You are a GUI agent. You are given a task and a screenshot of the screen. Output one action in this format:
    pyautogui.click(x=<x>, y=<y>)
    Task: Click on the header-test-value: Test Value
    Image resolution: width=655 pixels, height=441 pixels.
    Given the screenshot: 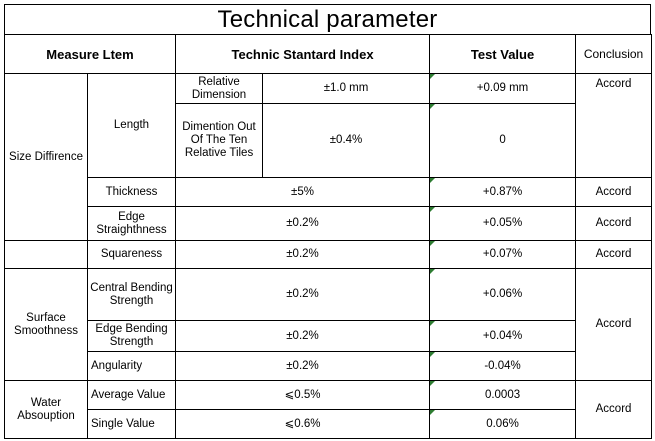 What is the action you would take?
    pyautogui.click(x=503, y=54)
    